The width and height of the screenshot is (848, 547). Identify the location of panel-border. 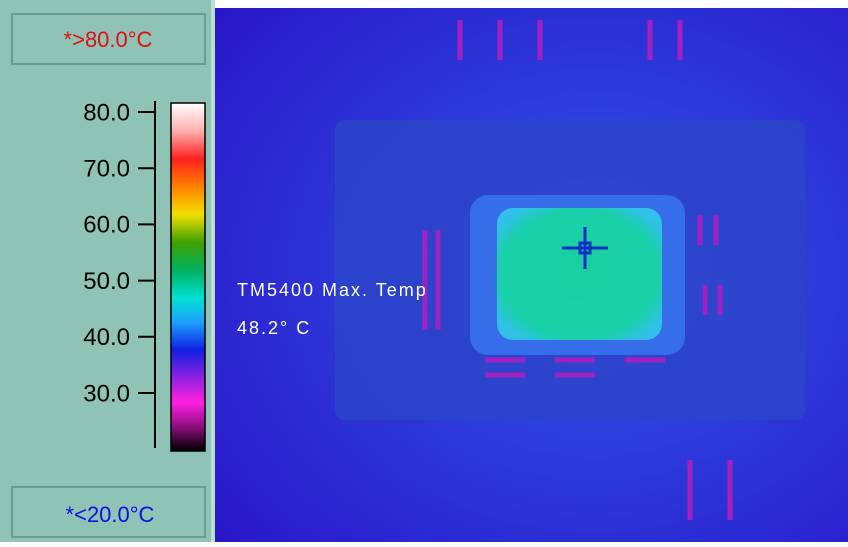
(213, 271).